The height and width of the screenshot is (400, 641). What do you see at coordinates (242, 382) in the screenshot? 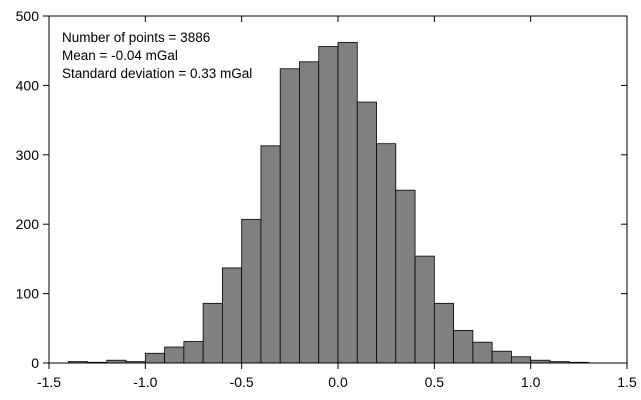
I see `x-tick-label: -0.5` at bounding box center [242, 382].